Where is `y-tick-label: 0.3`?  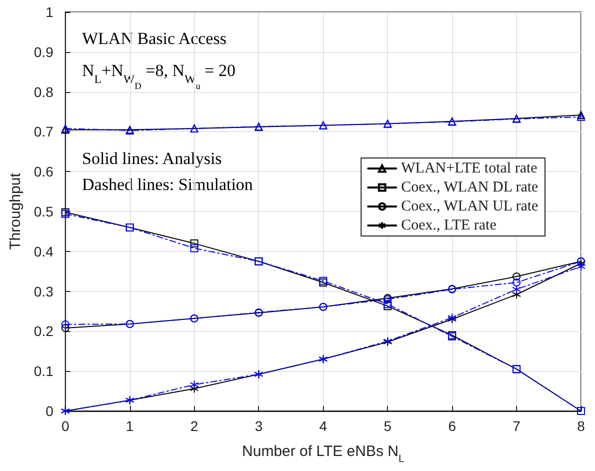 y-tick-label: 0.3 is located at coordinates (44, 291).